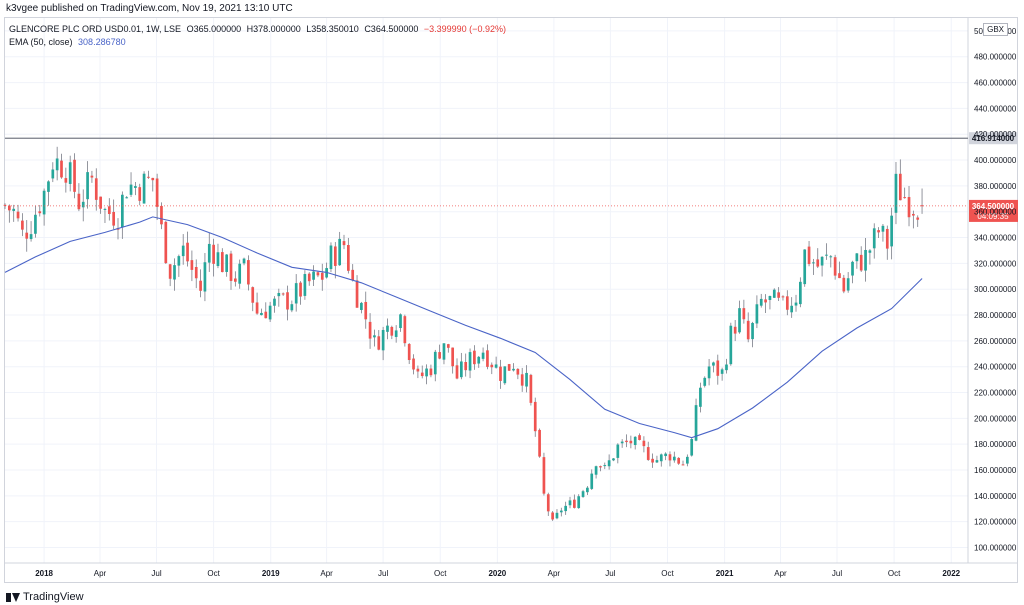  I want to click on y-tick-label: 420.000000, so click(995, 134).